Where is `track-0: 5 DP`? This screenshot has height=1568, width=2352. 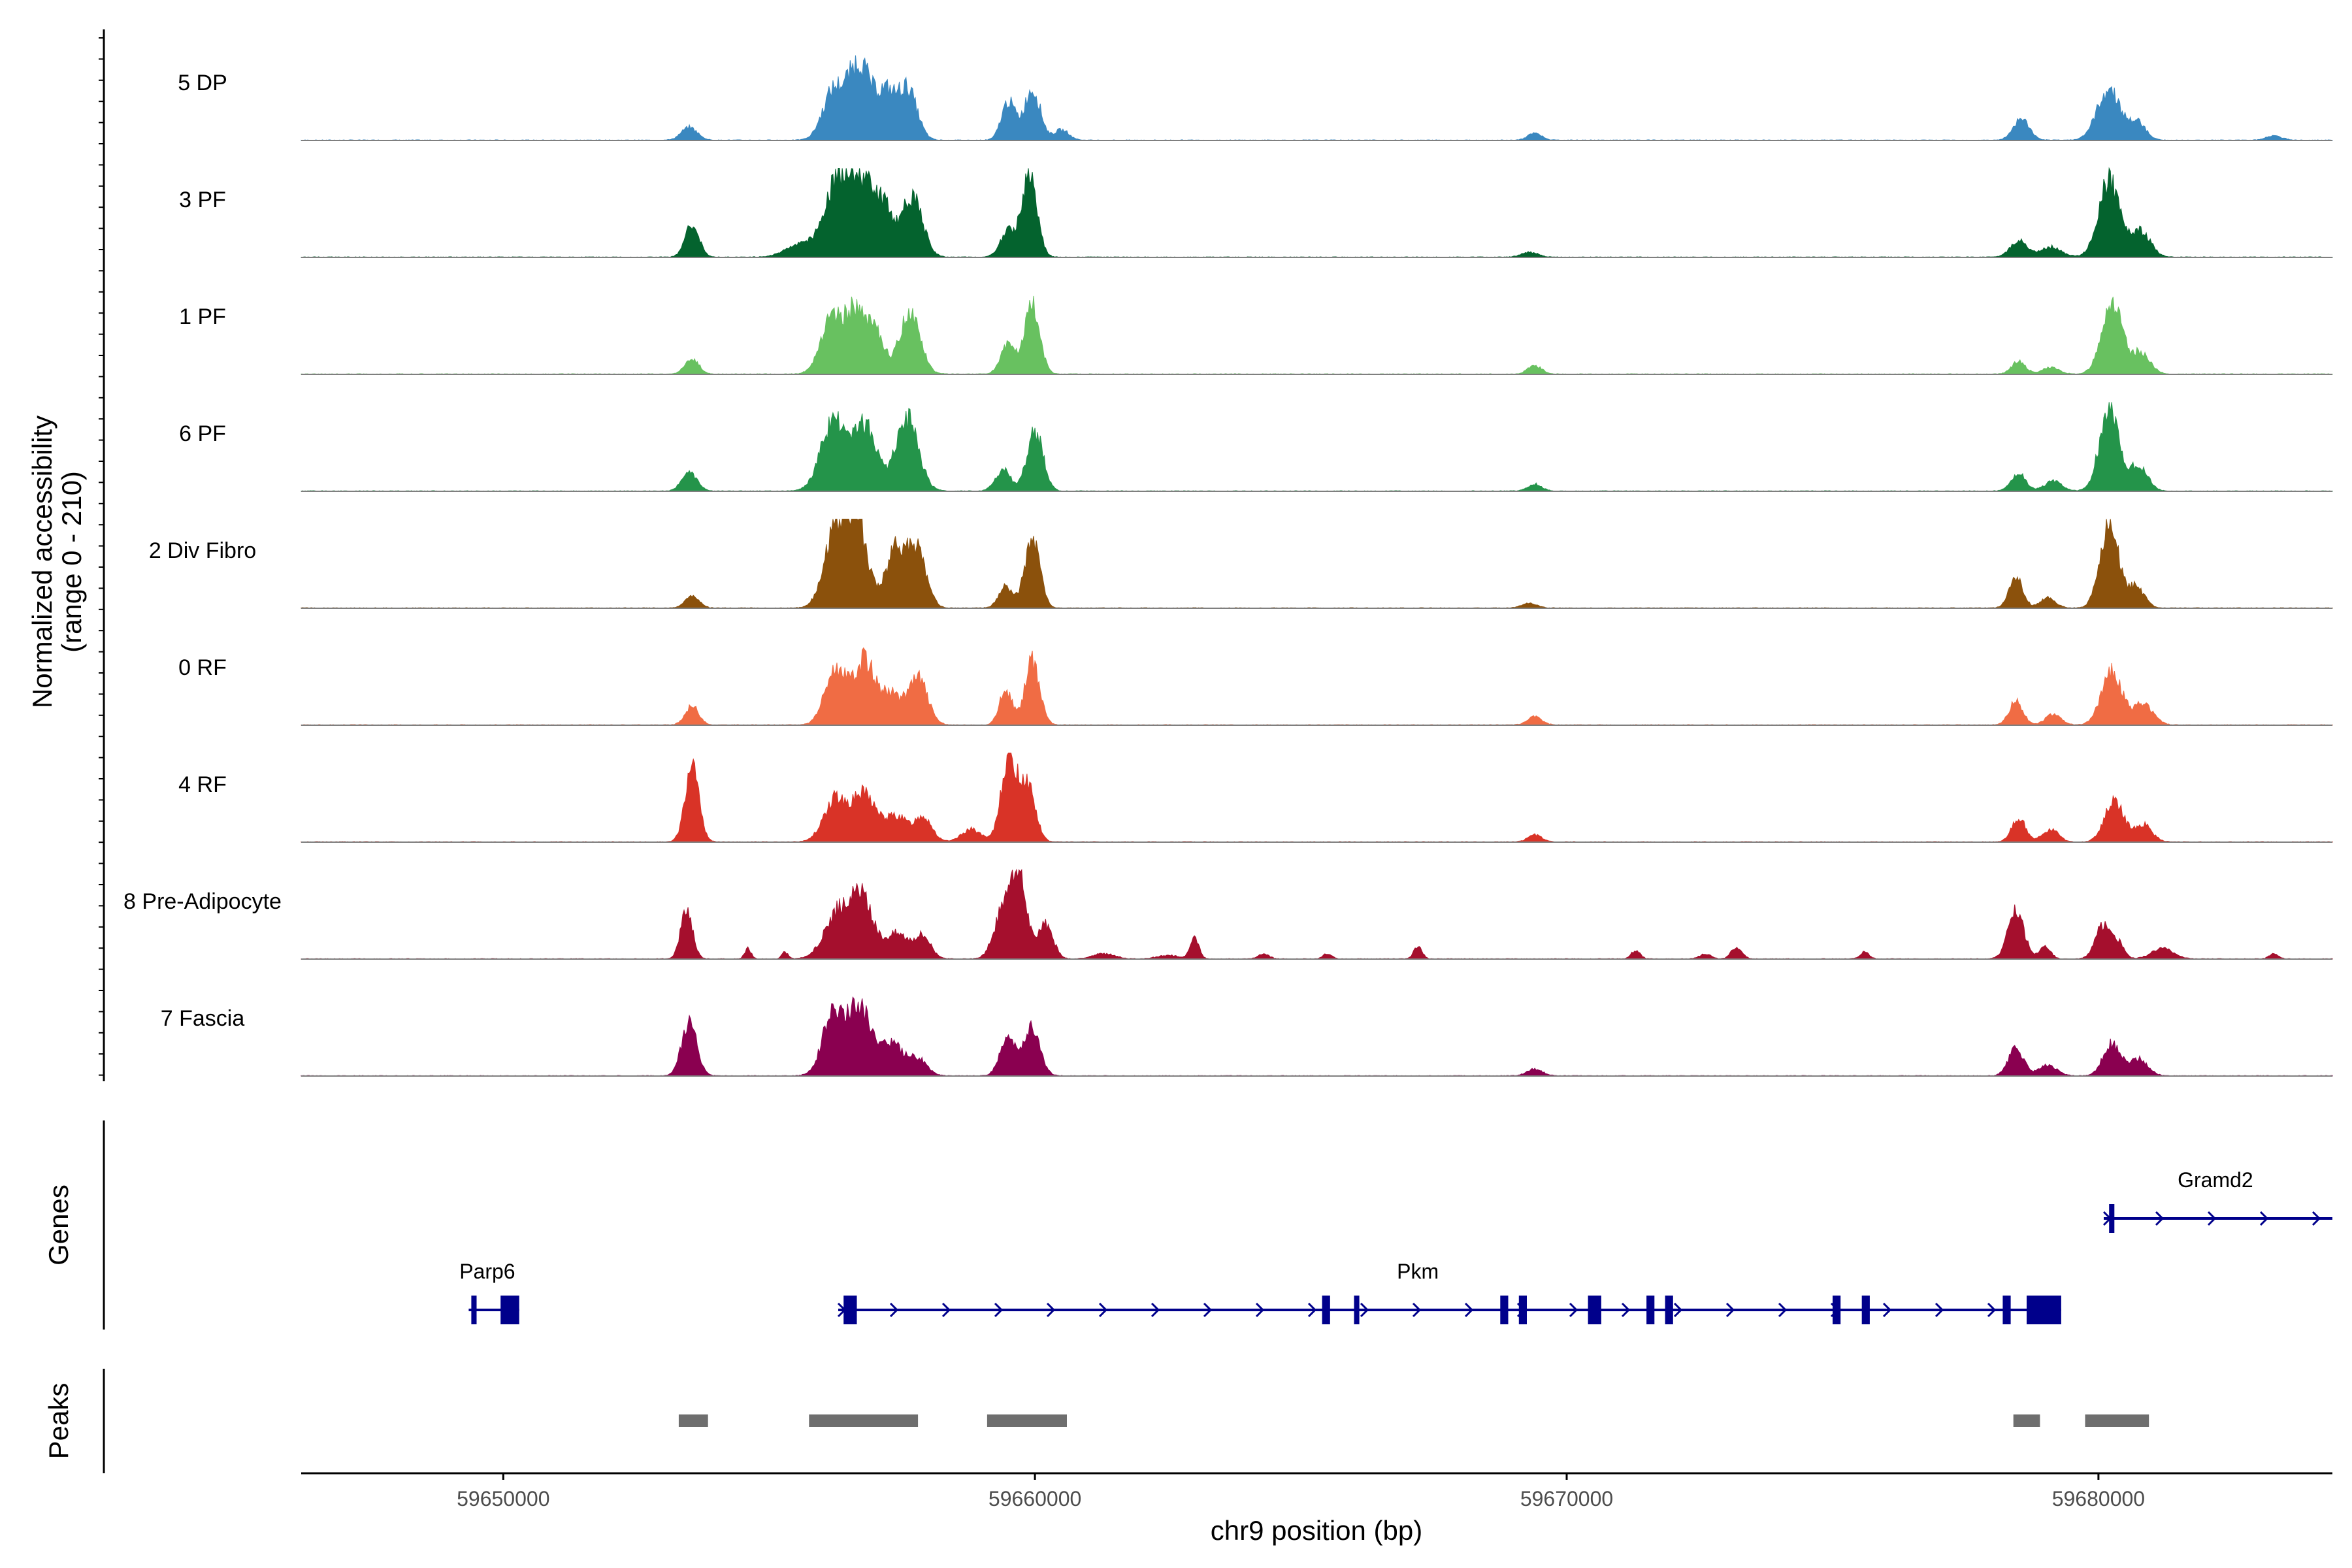
track-0: 5 DP is located at coordinates (1255, 98).